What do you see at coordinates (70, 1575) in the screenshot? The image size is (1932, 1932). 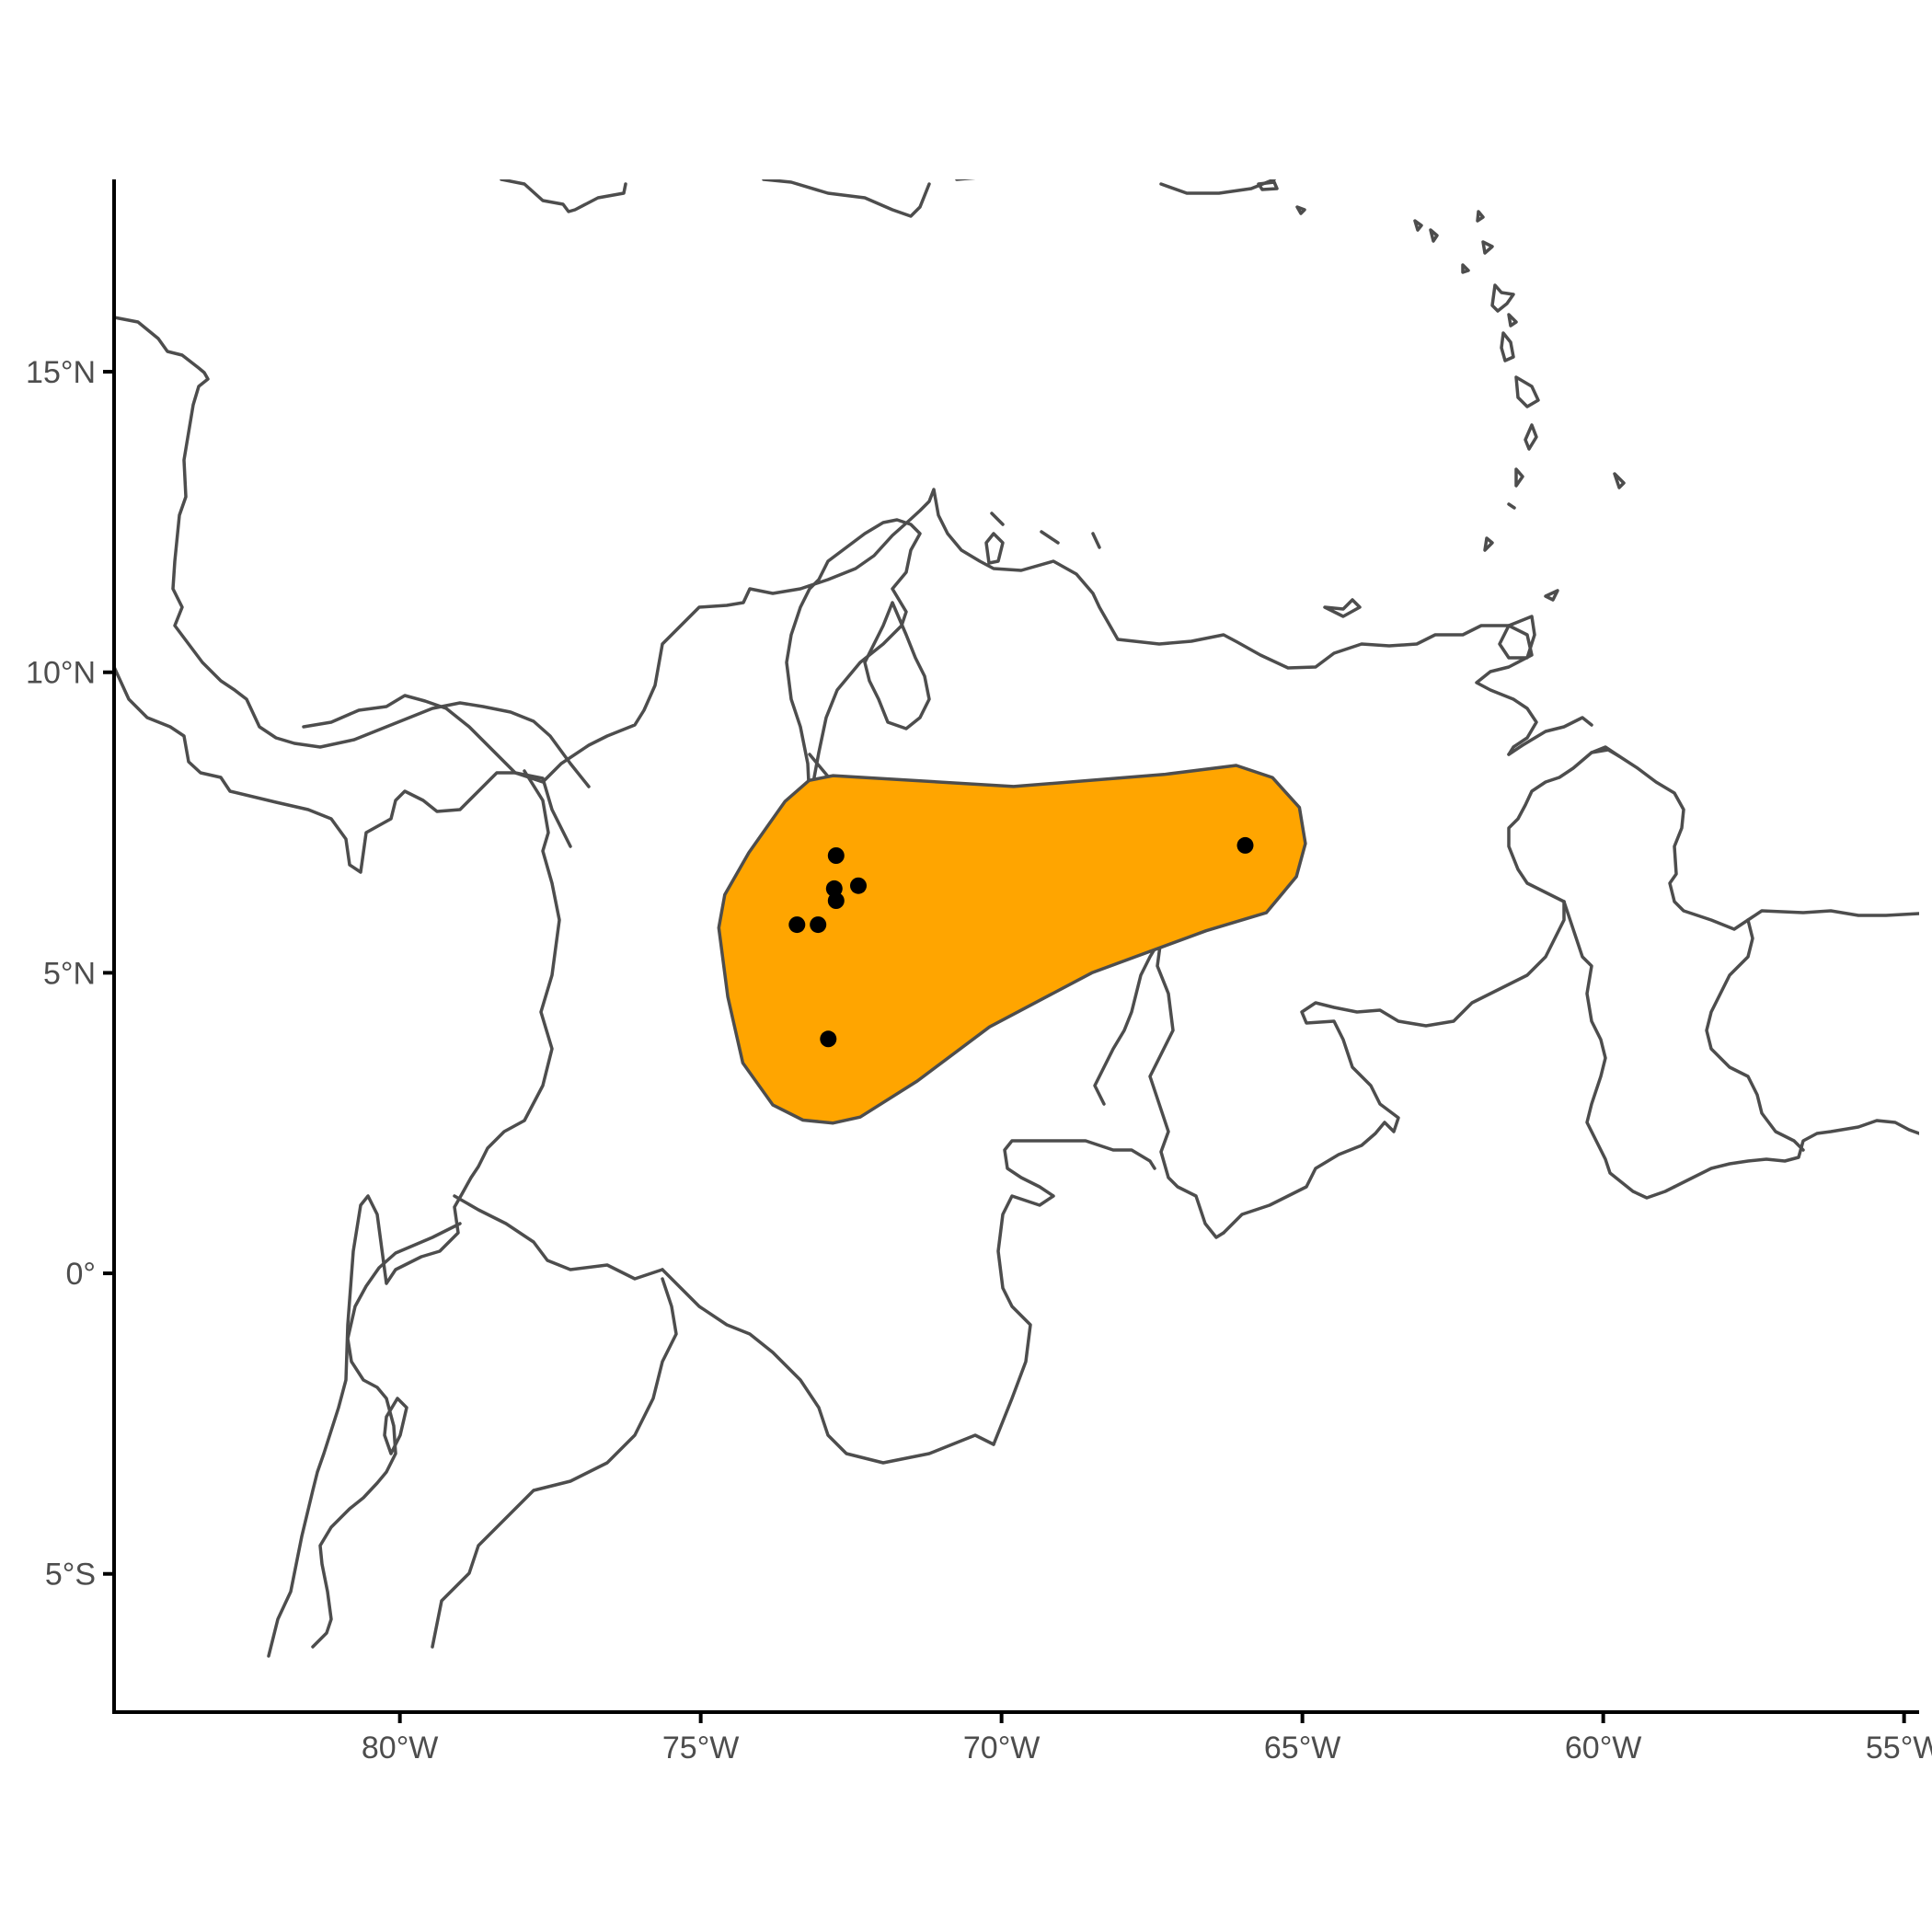 I see `y-tick-label: 5°S` at bounding box center [70, 1575].